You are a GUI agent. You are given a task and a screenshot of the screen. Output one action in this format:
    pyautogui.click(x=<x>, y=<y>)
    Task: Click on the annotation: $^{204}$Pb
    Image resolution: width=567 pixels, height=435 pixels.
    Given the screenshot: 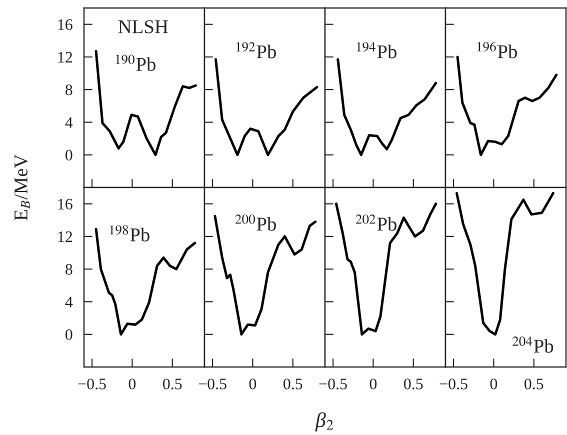 What is the action you would take?
    pyautogui.click(x=533, y=344)
    